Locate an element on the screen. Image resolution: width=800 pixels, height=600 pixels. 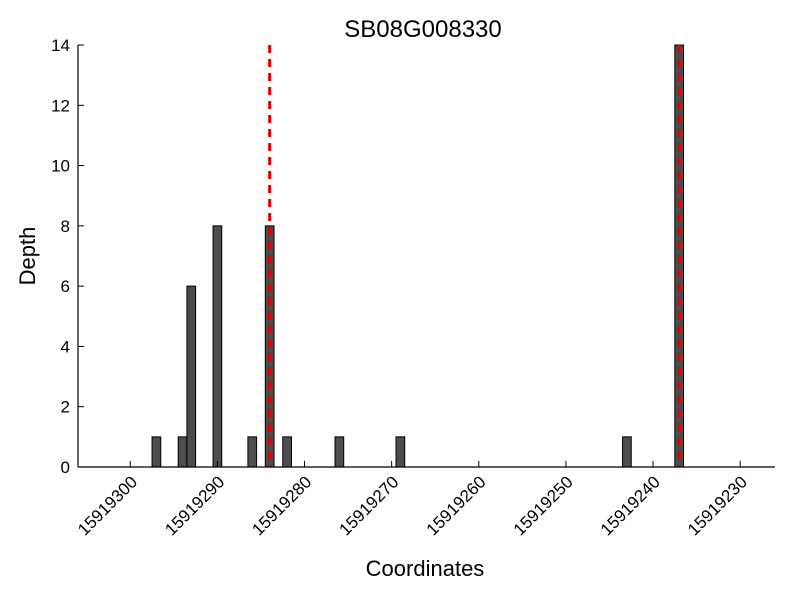
y-tick-label-3: 6 is located at coordinates (65, 286).